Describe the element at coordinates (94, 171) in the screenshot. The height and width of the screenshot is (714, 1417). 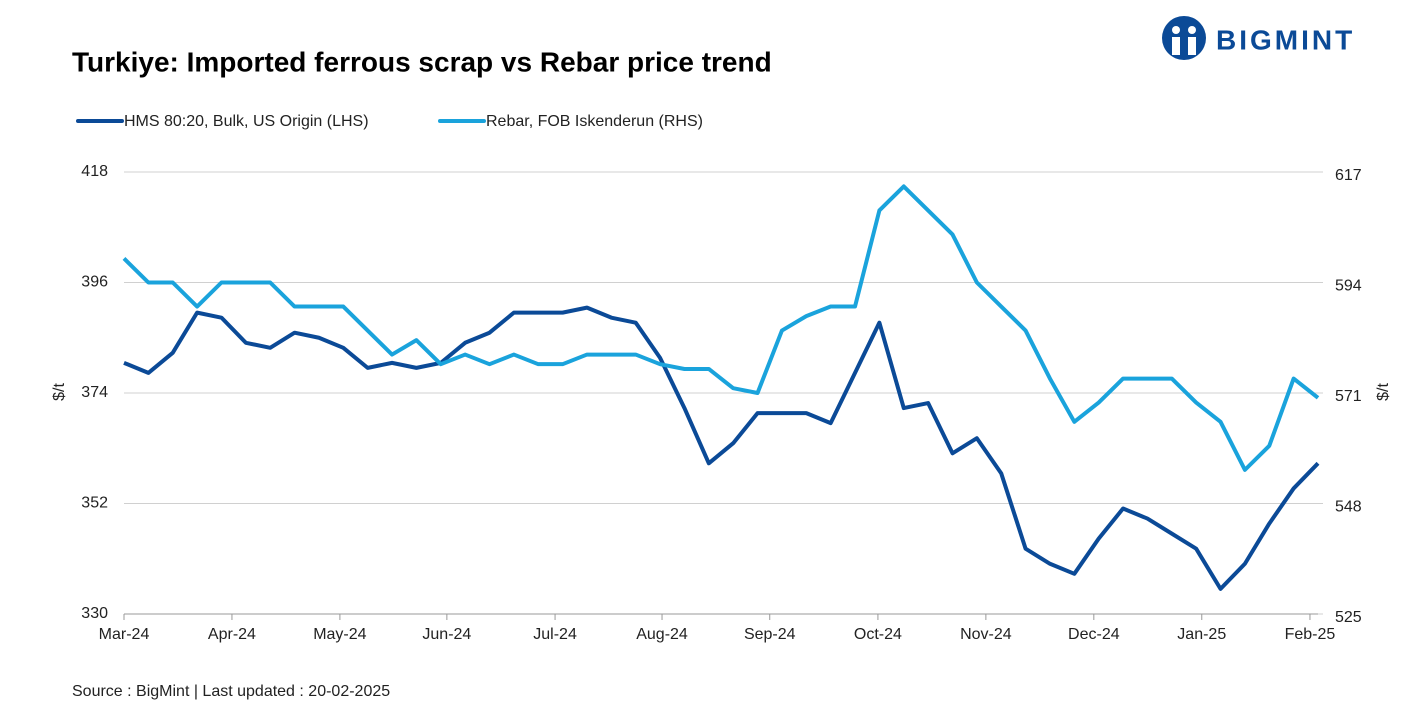
I see `y-tick-label: 418` at that location.